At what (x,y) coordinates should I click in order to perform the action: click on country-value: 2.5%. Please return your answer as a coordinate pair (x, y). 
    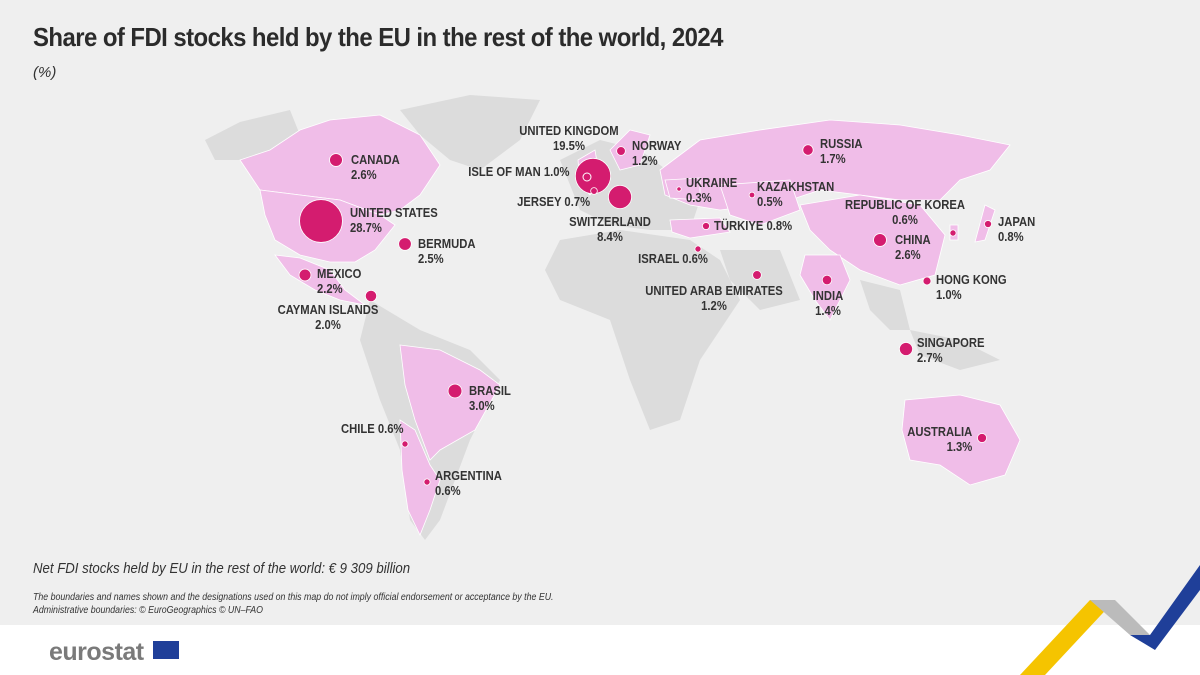
    Looking at the image, I should click on (431, 259).